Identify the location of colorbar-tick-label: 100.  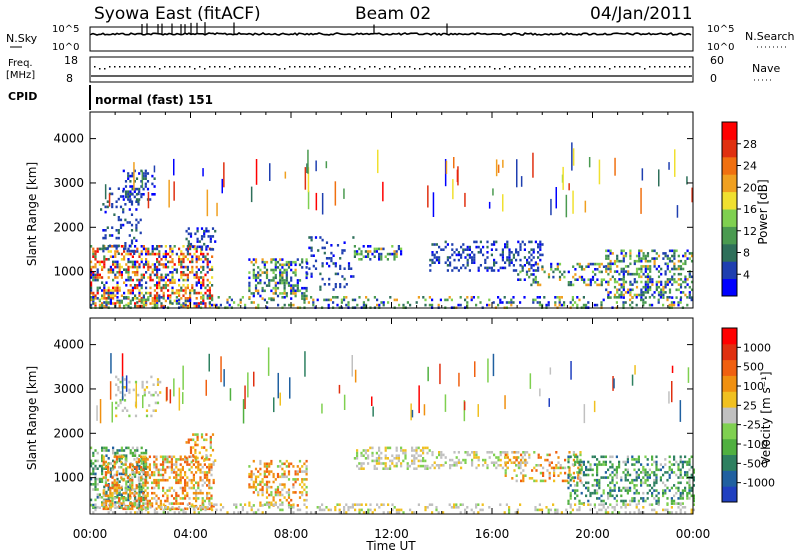
(753, 386).